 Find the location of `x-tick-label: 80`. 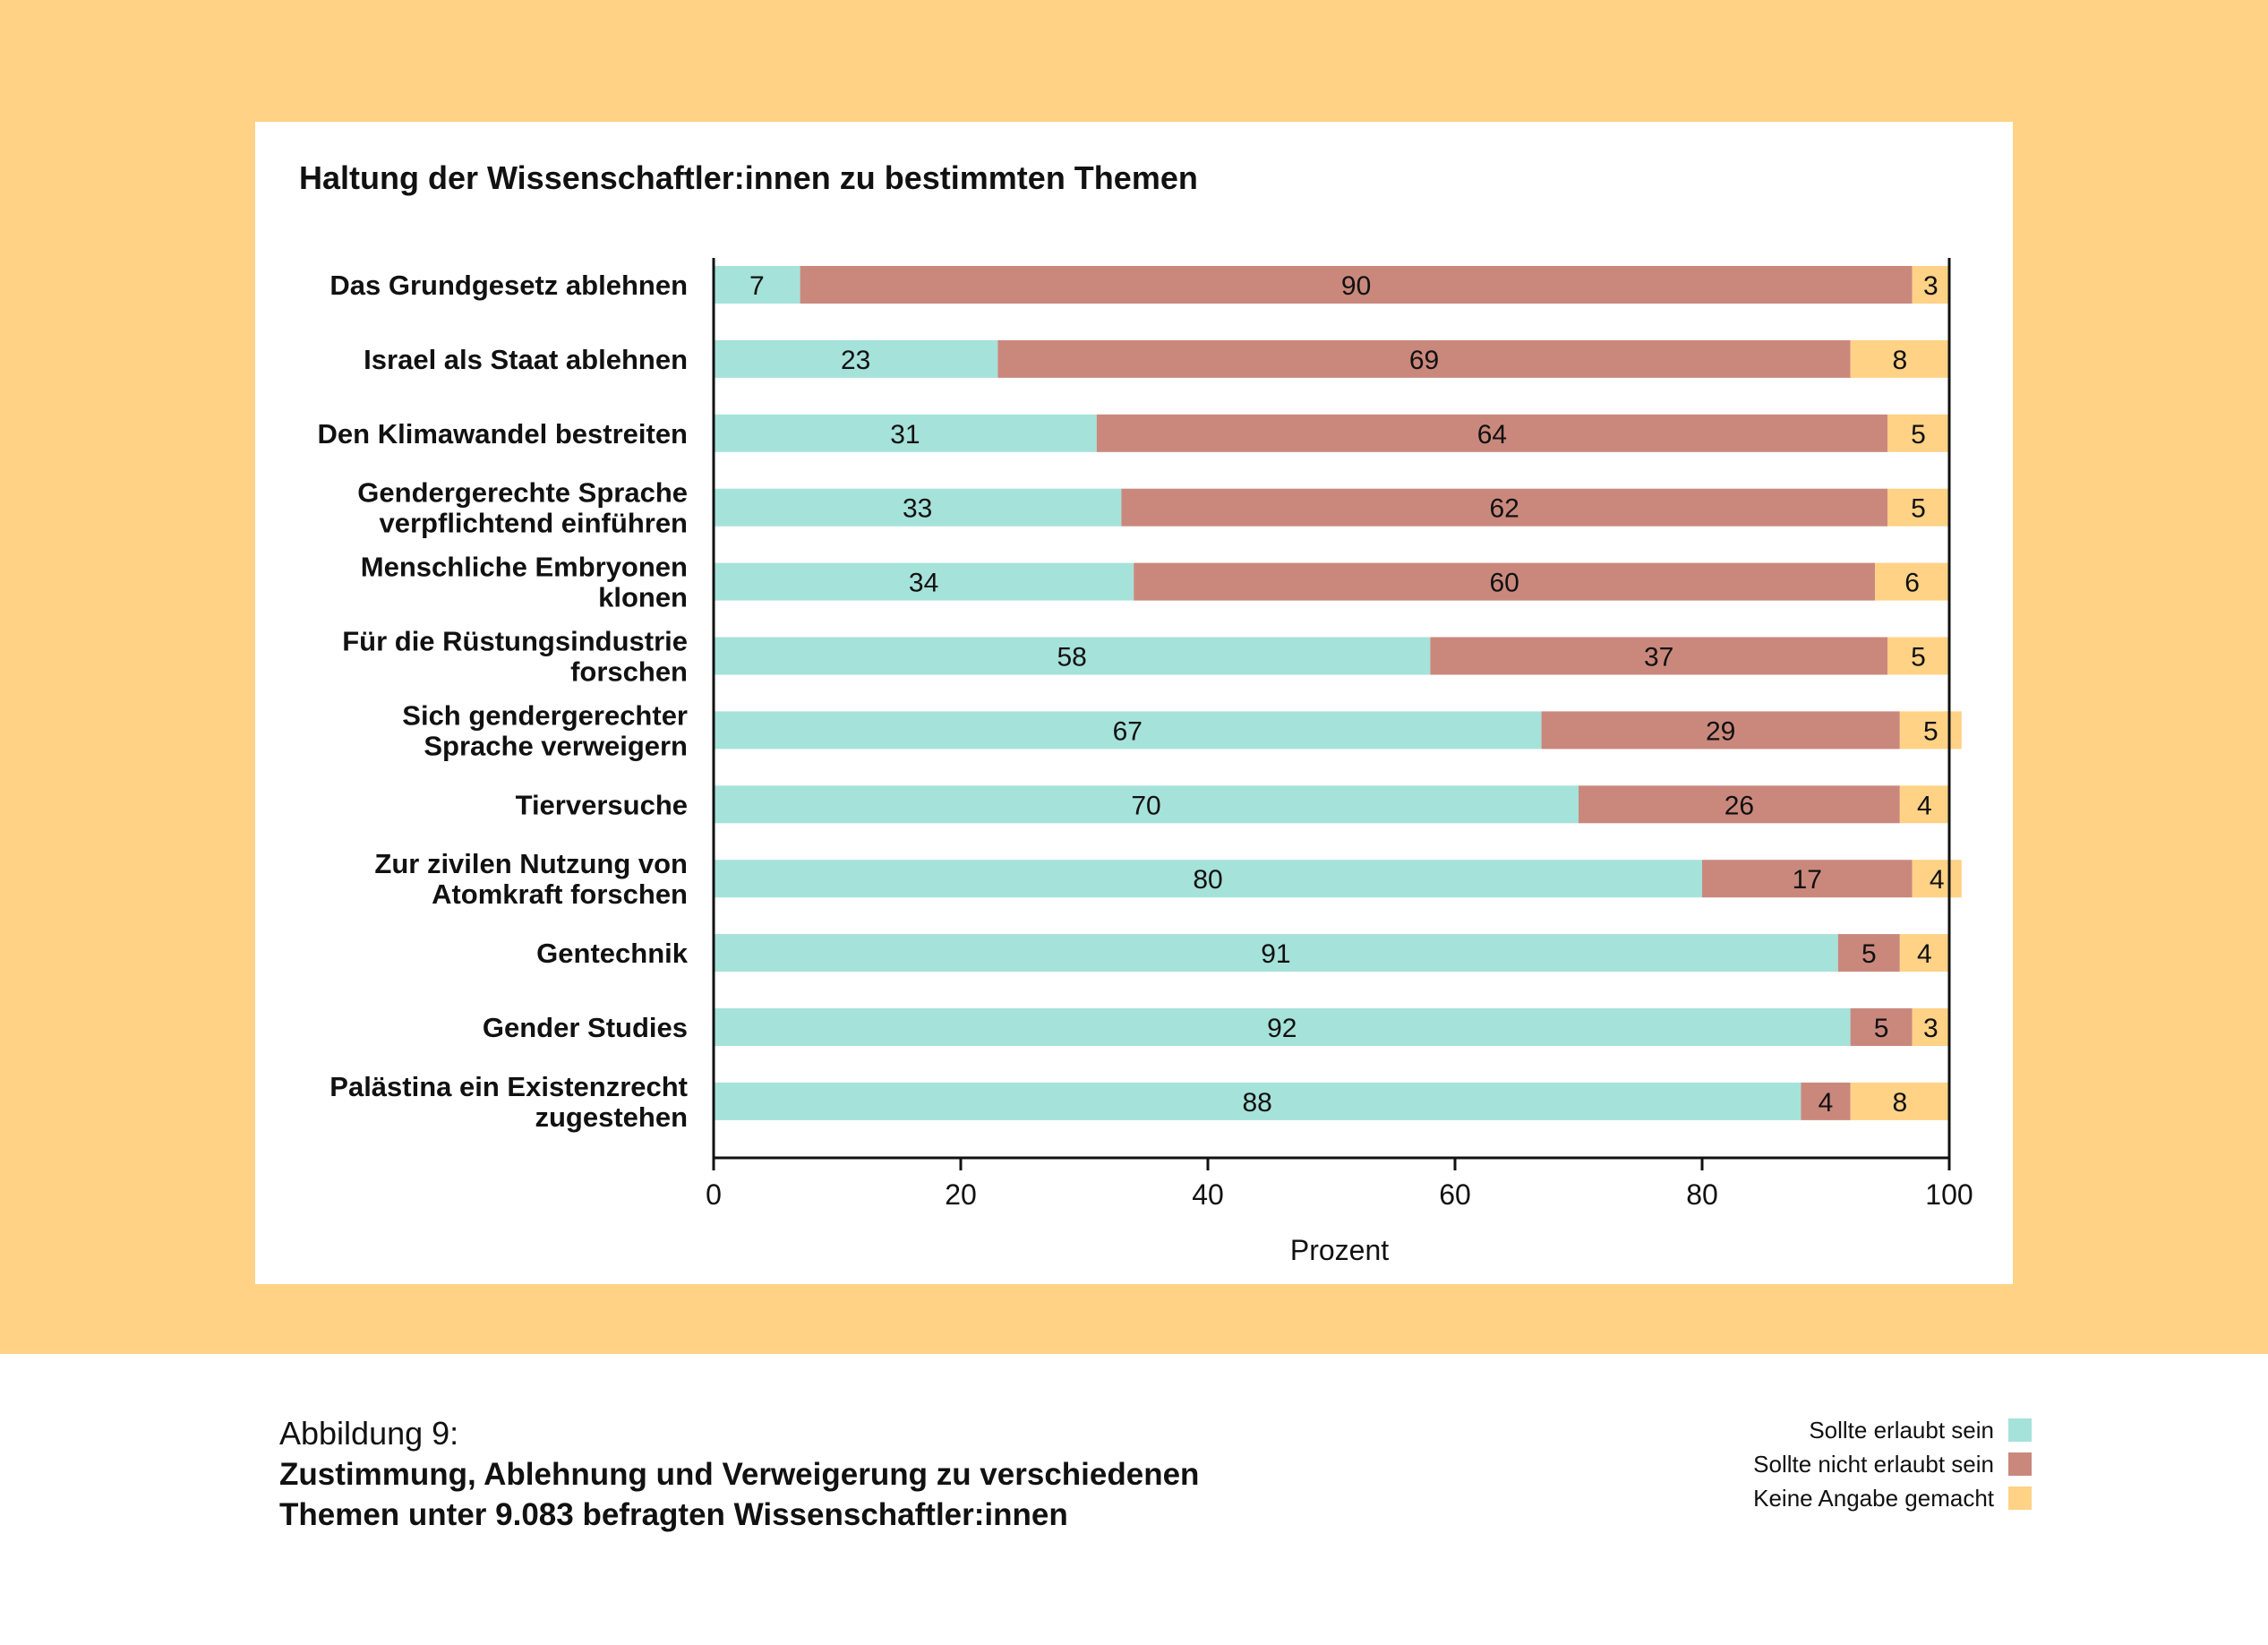

x-tick-label: 80 is located at coordinates (1702, 1194).